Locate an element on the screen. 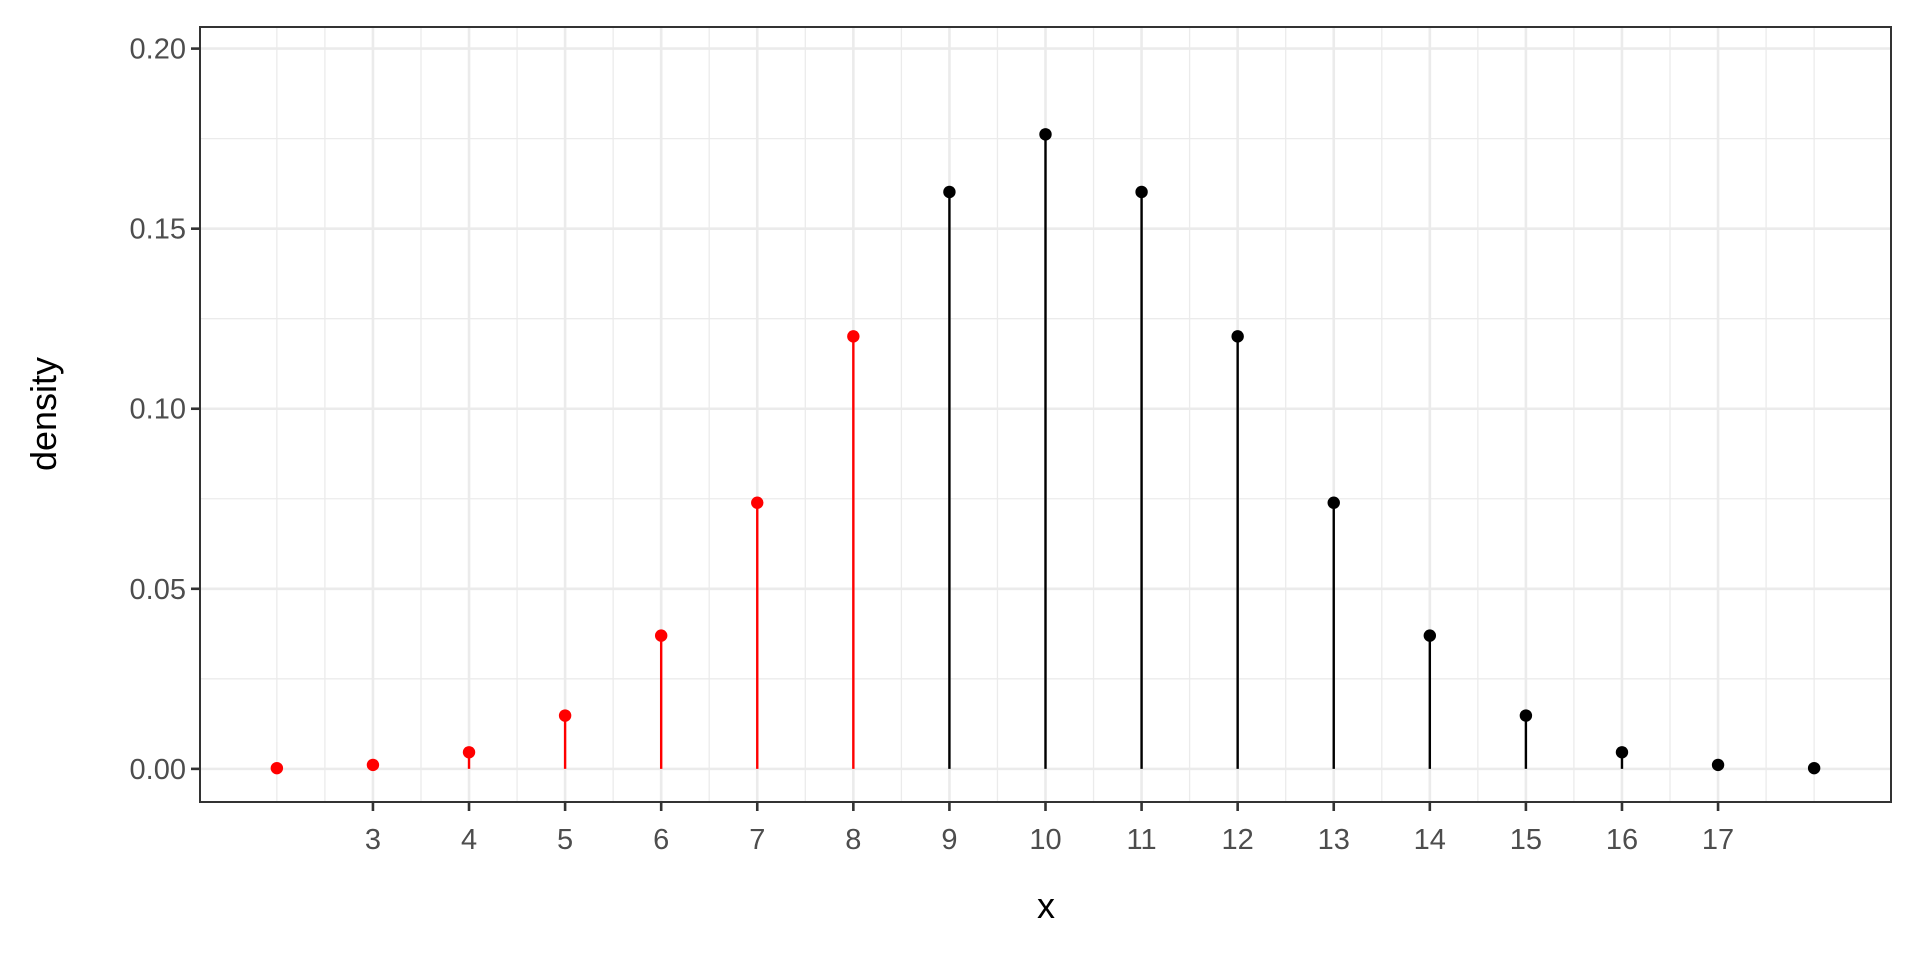 This screenshot has height=960, width=1920. x-tick-label: 11 is located at coordinates (1142, 840).